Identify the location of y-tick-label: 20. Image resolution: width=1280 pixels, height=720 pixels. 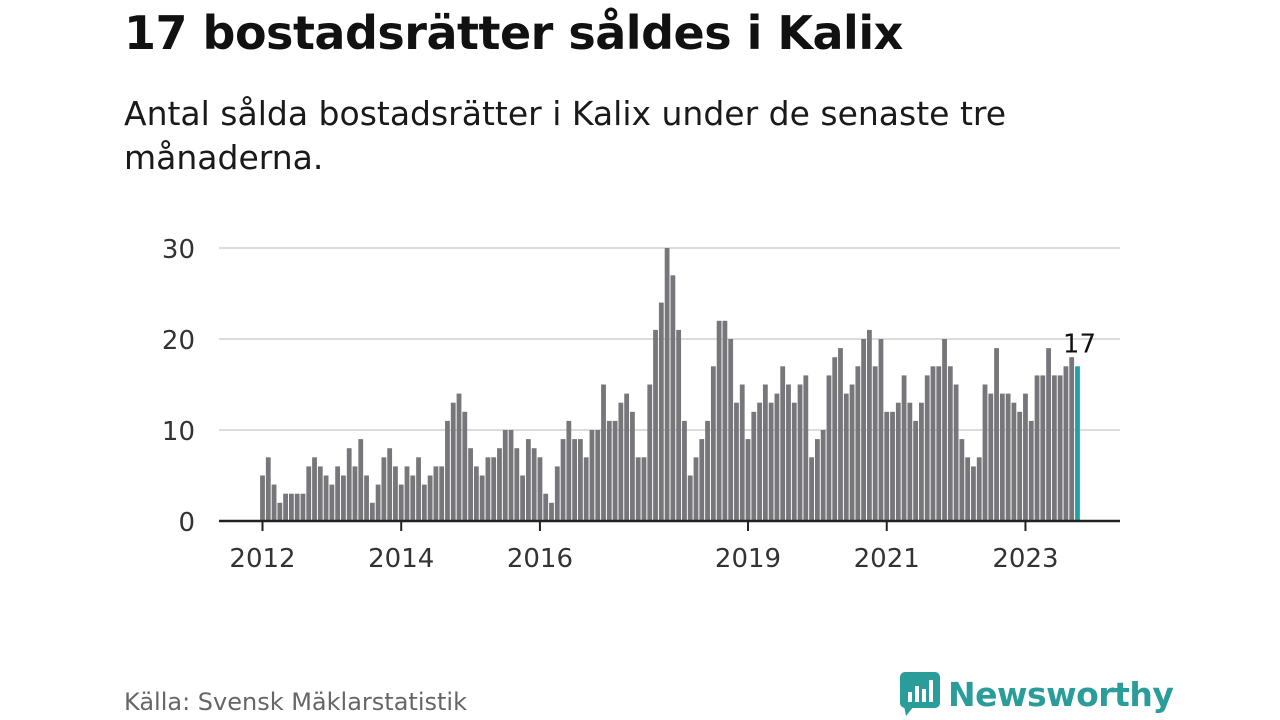
(178, 341).